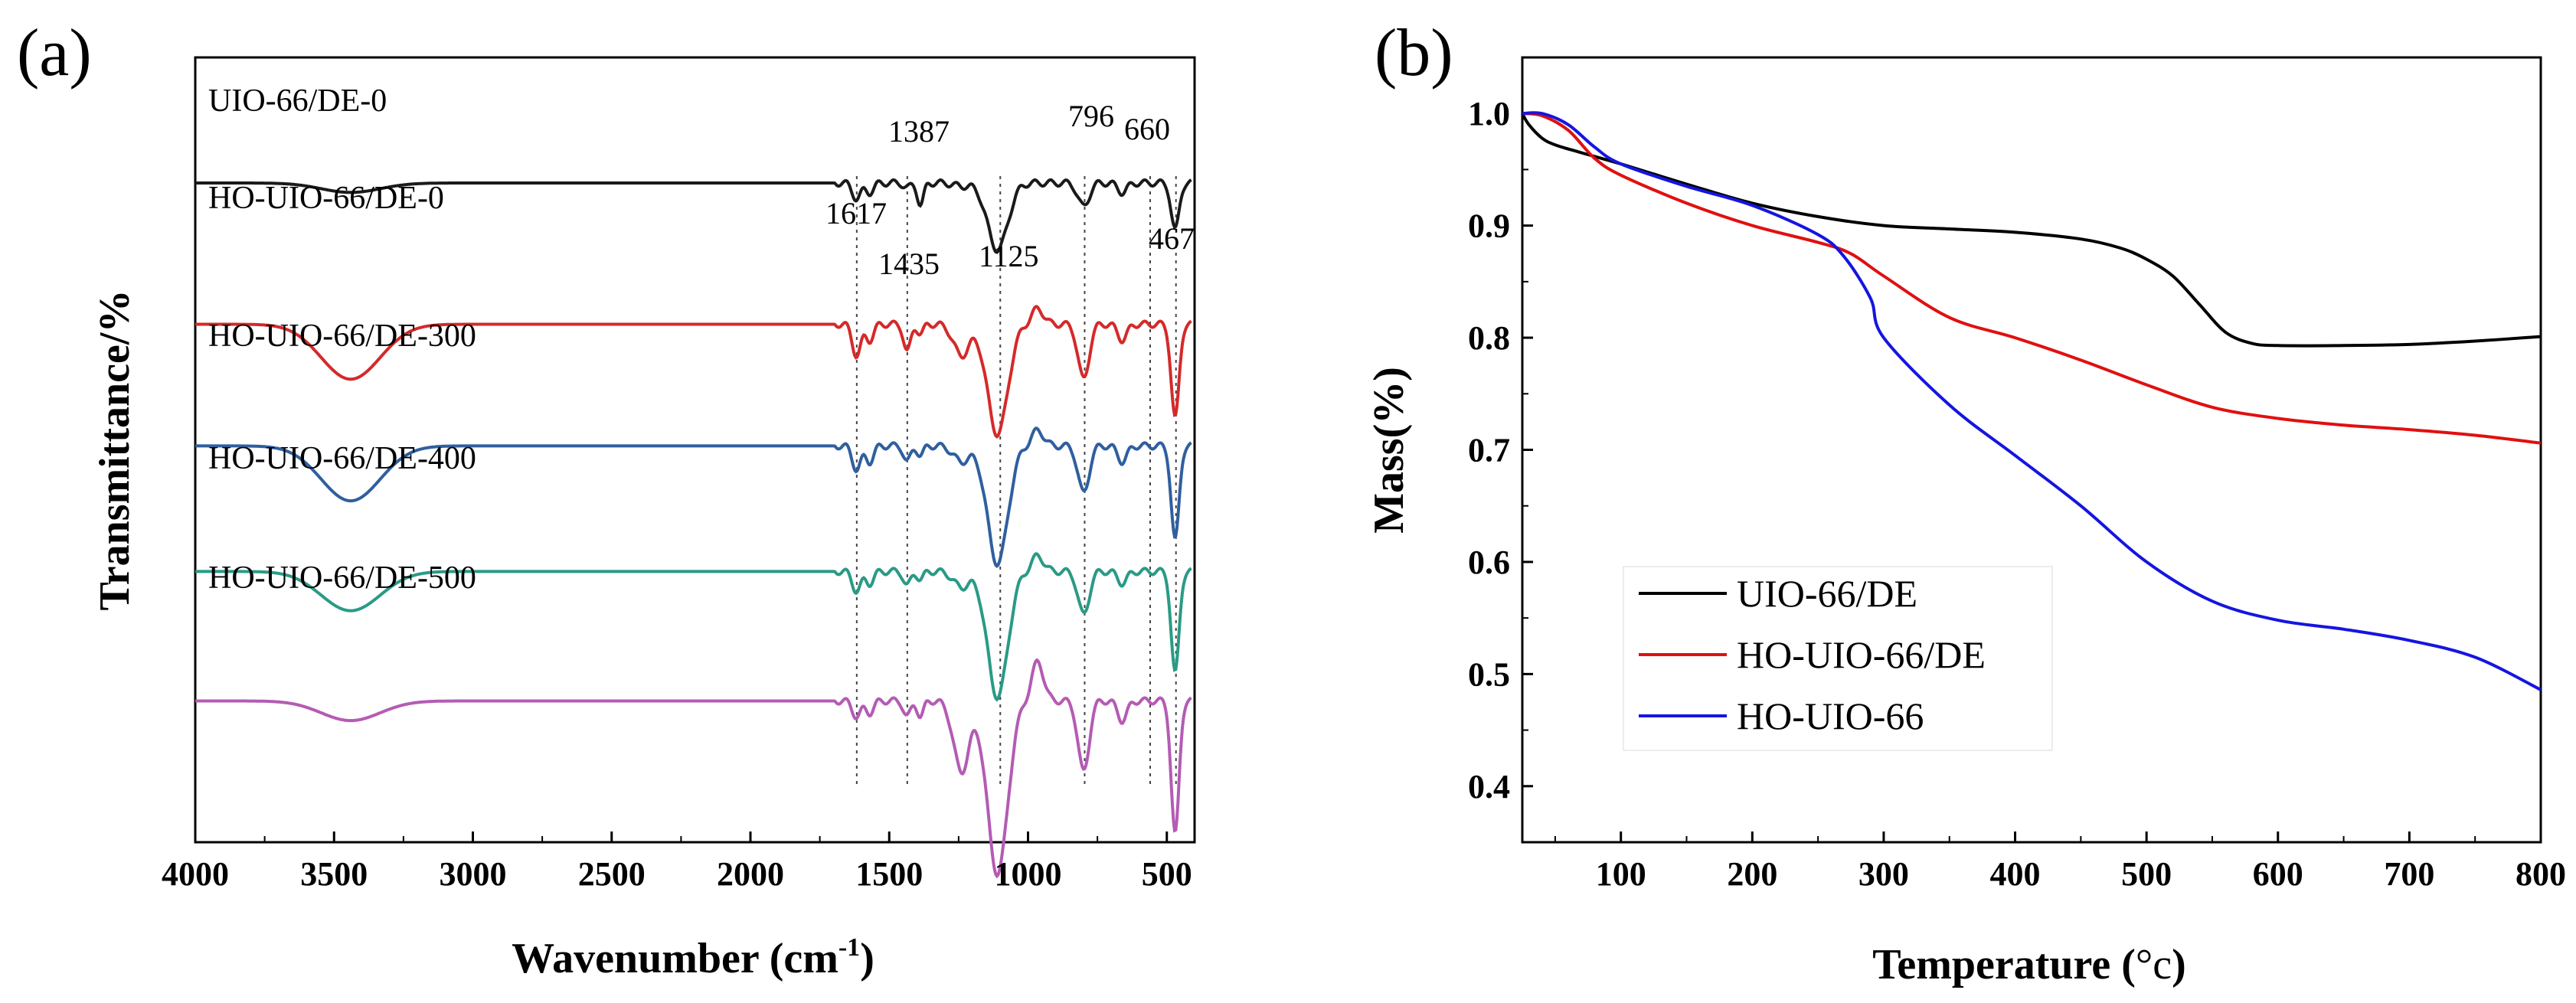 Image resolution: width=2576 pixels, height=1003 pixels. Describe the element at coordinates (2031, 230) in the screenshot. I see `tga-line-uio-66-de` at that location.